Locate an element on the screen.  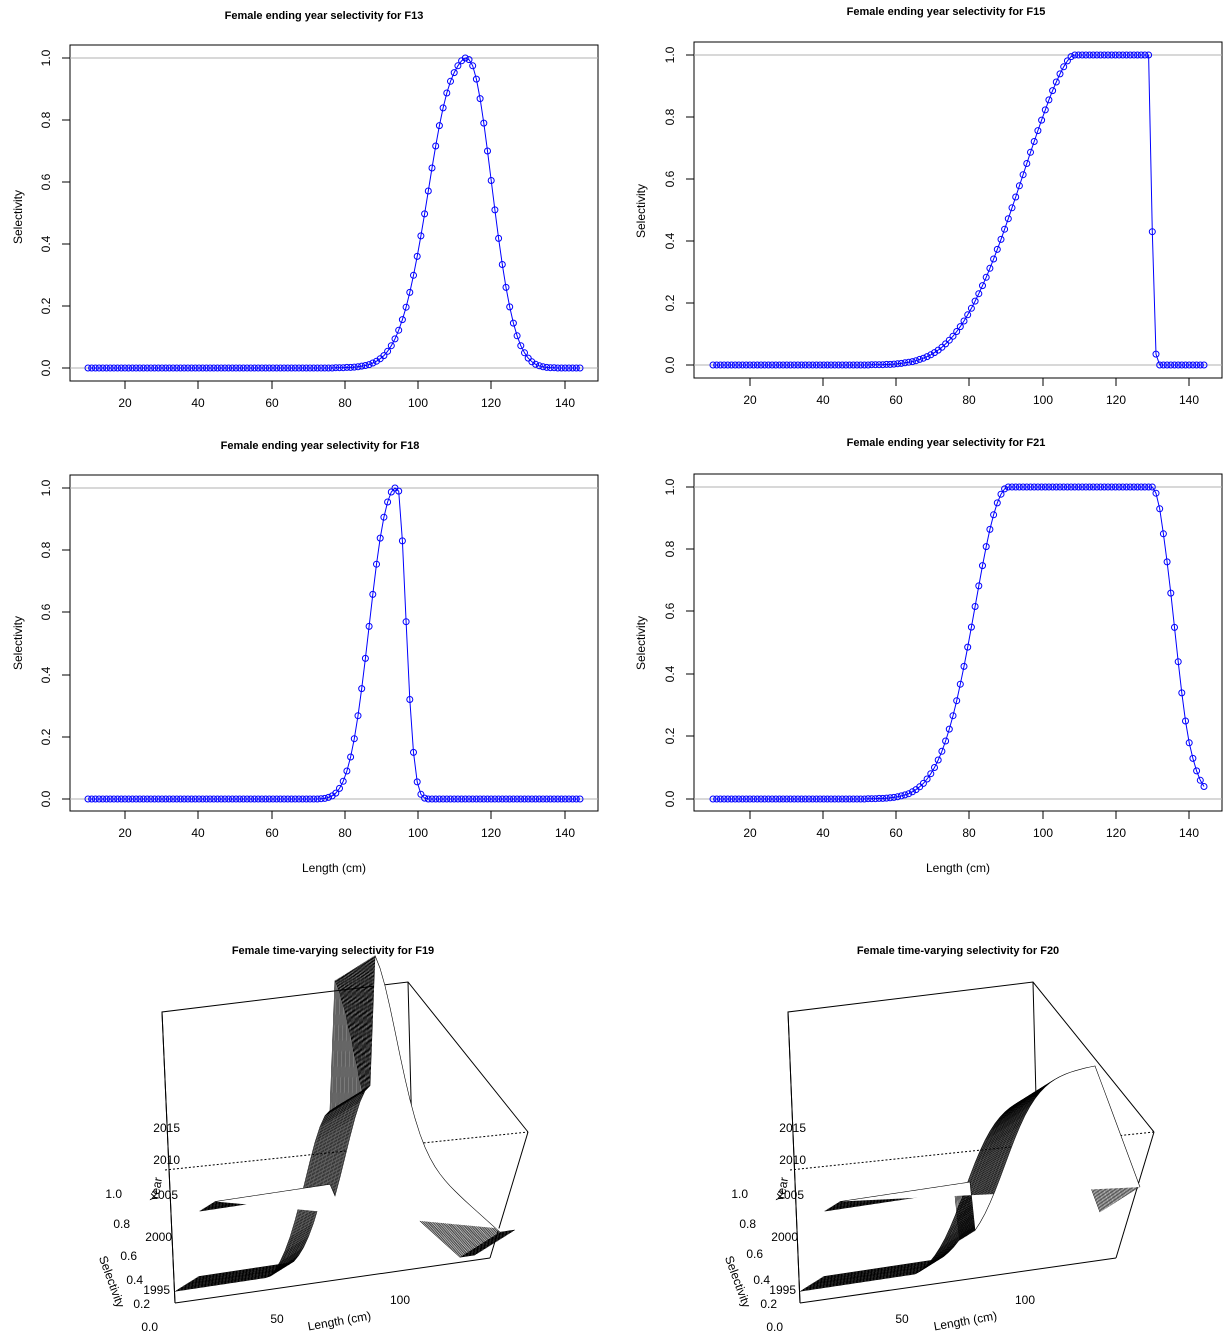
y-tick-label: 1.0 is located at coordinates (46, 57).